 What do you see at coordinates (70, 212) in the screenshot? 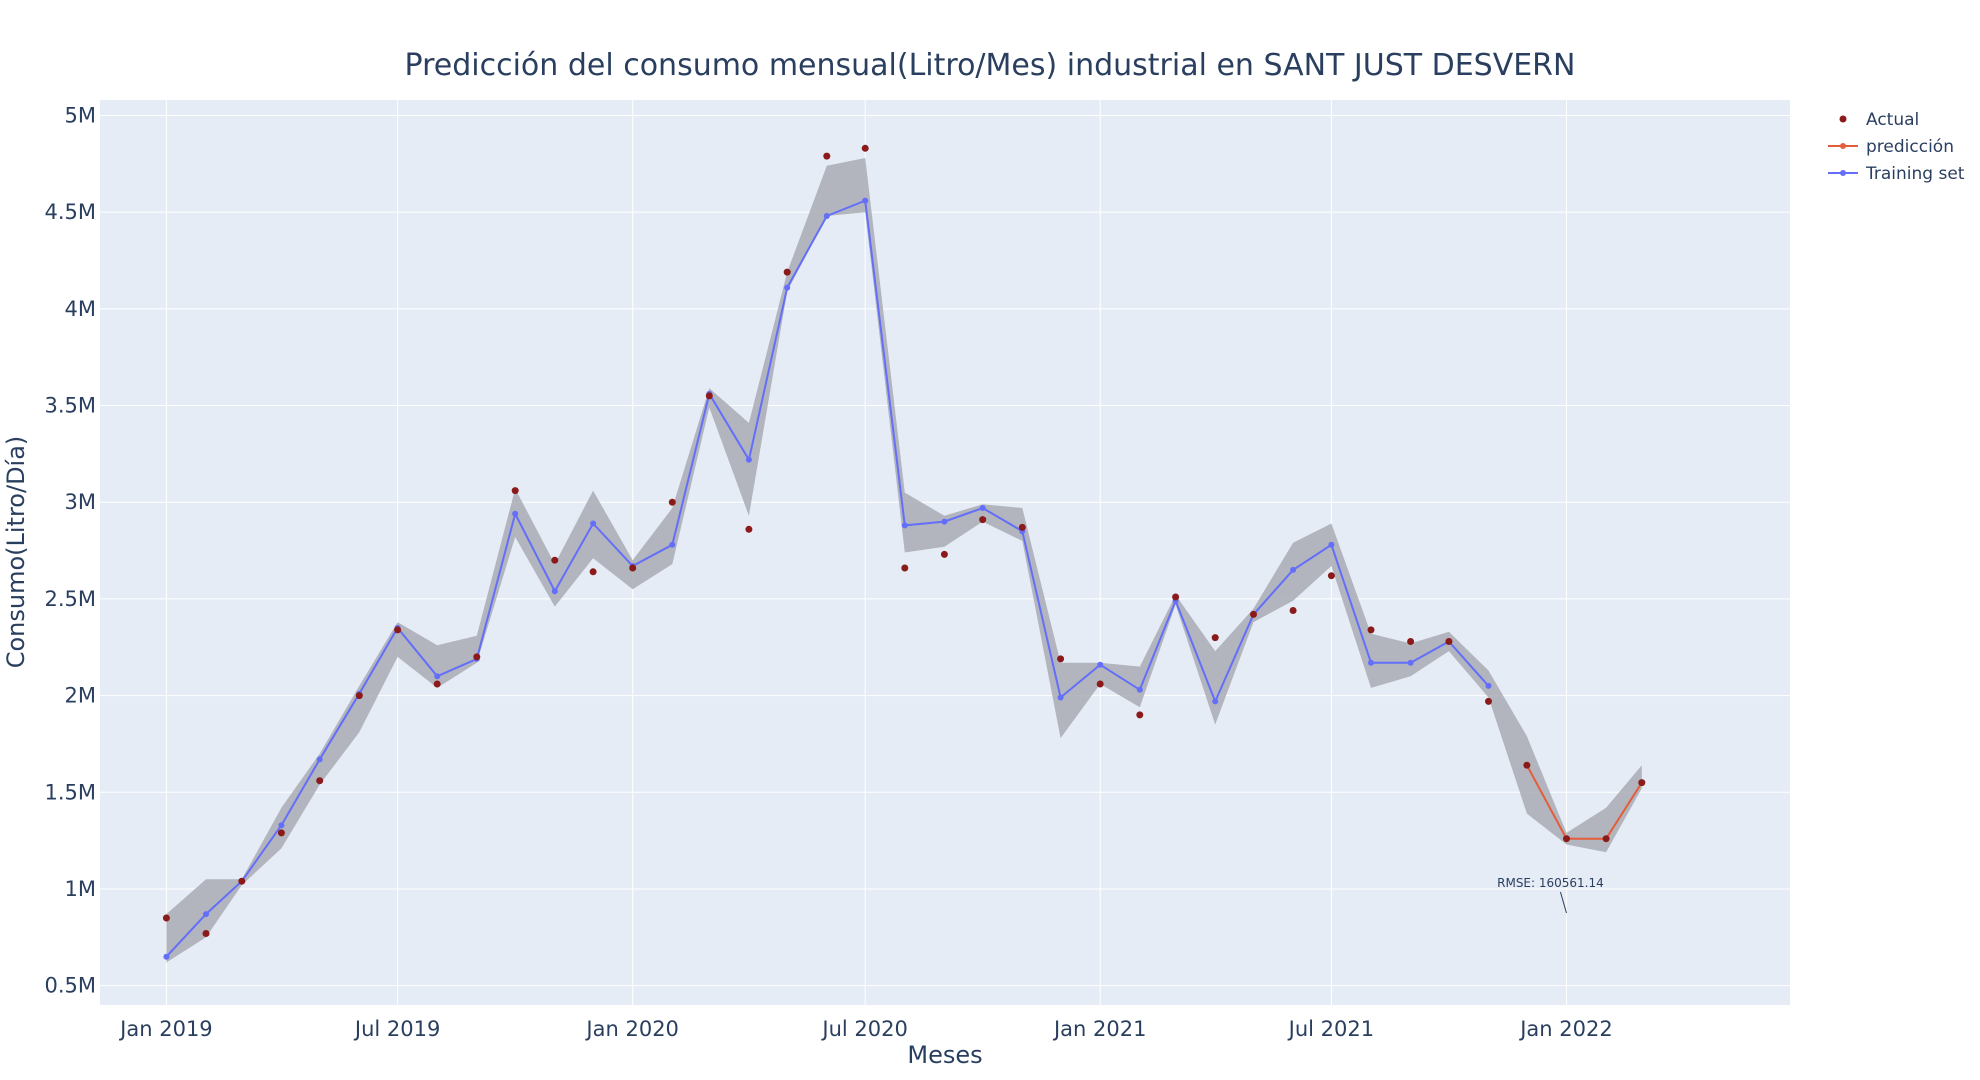
I see `y-tick-label: 4.5M` at bounding box center [70, 212].